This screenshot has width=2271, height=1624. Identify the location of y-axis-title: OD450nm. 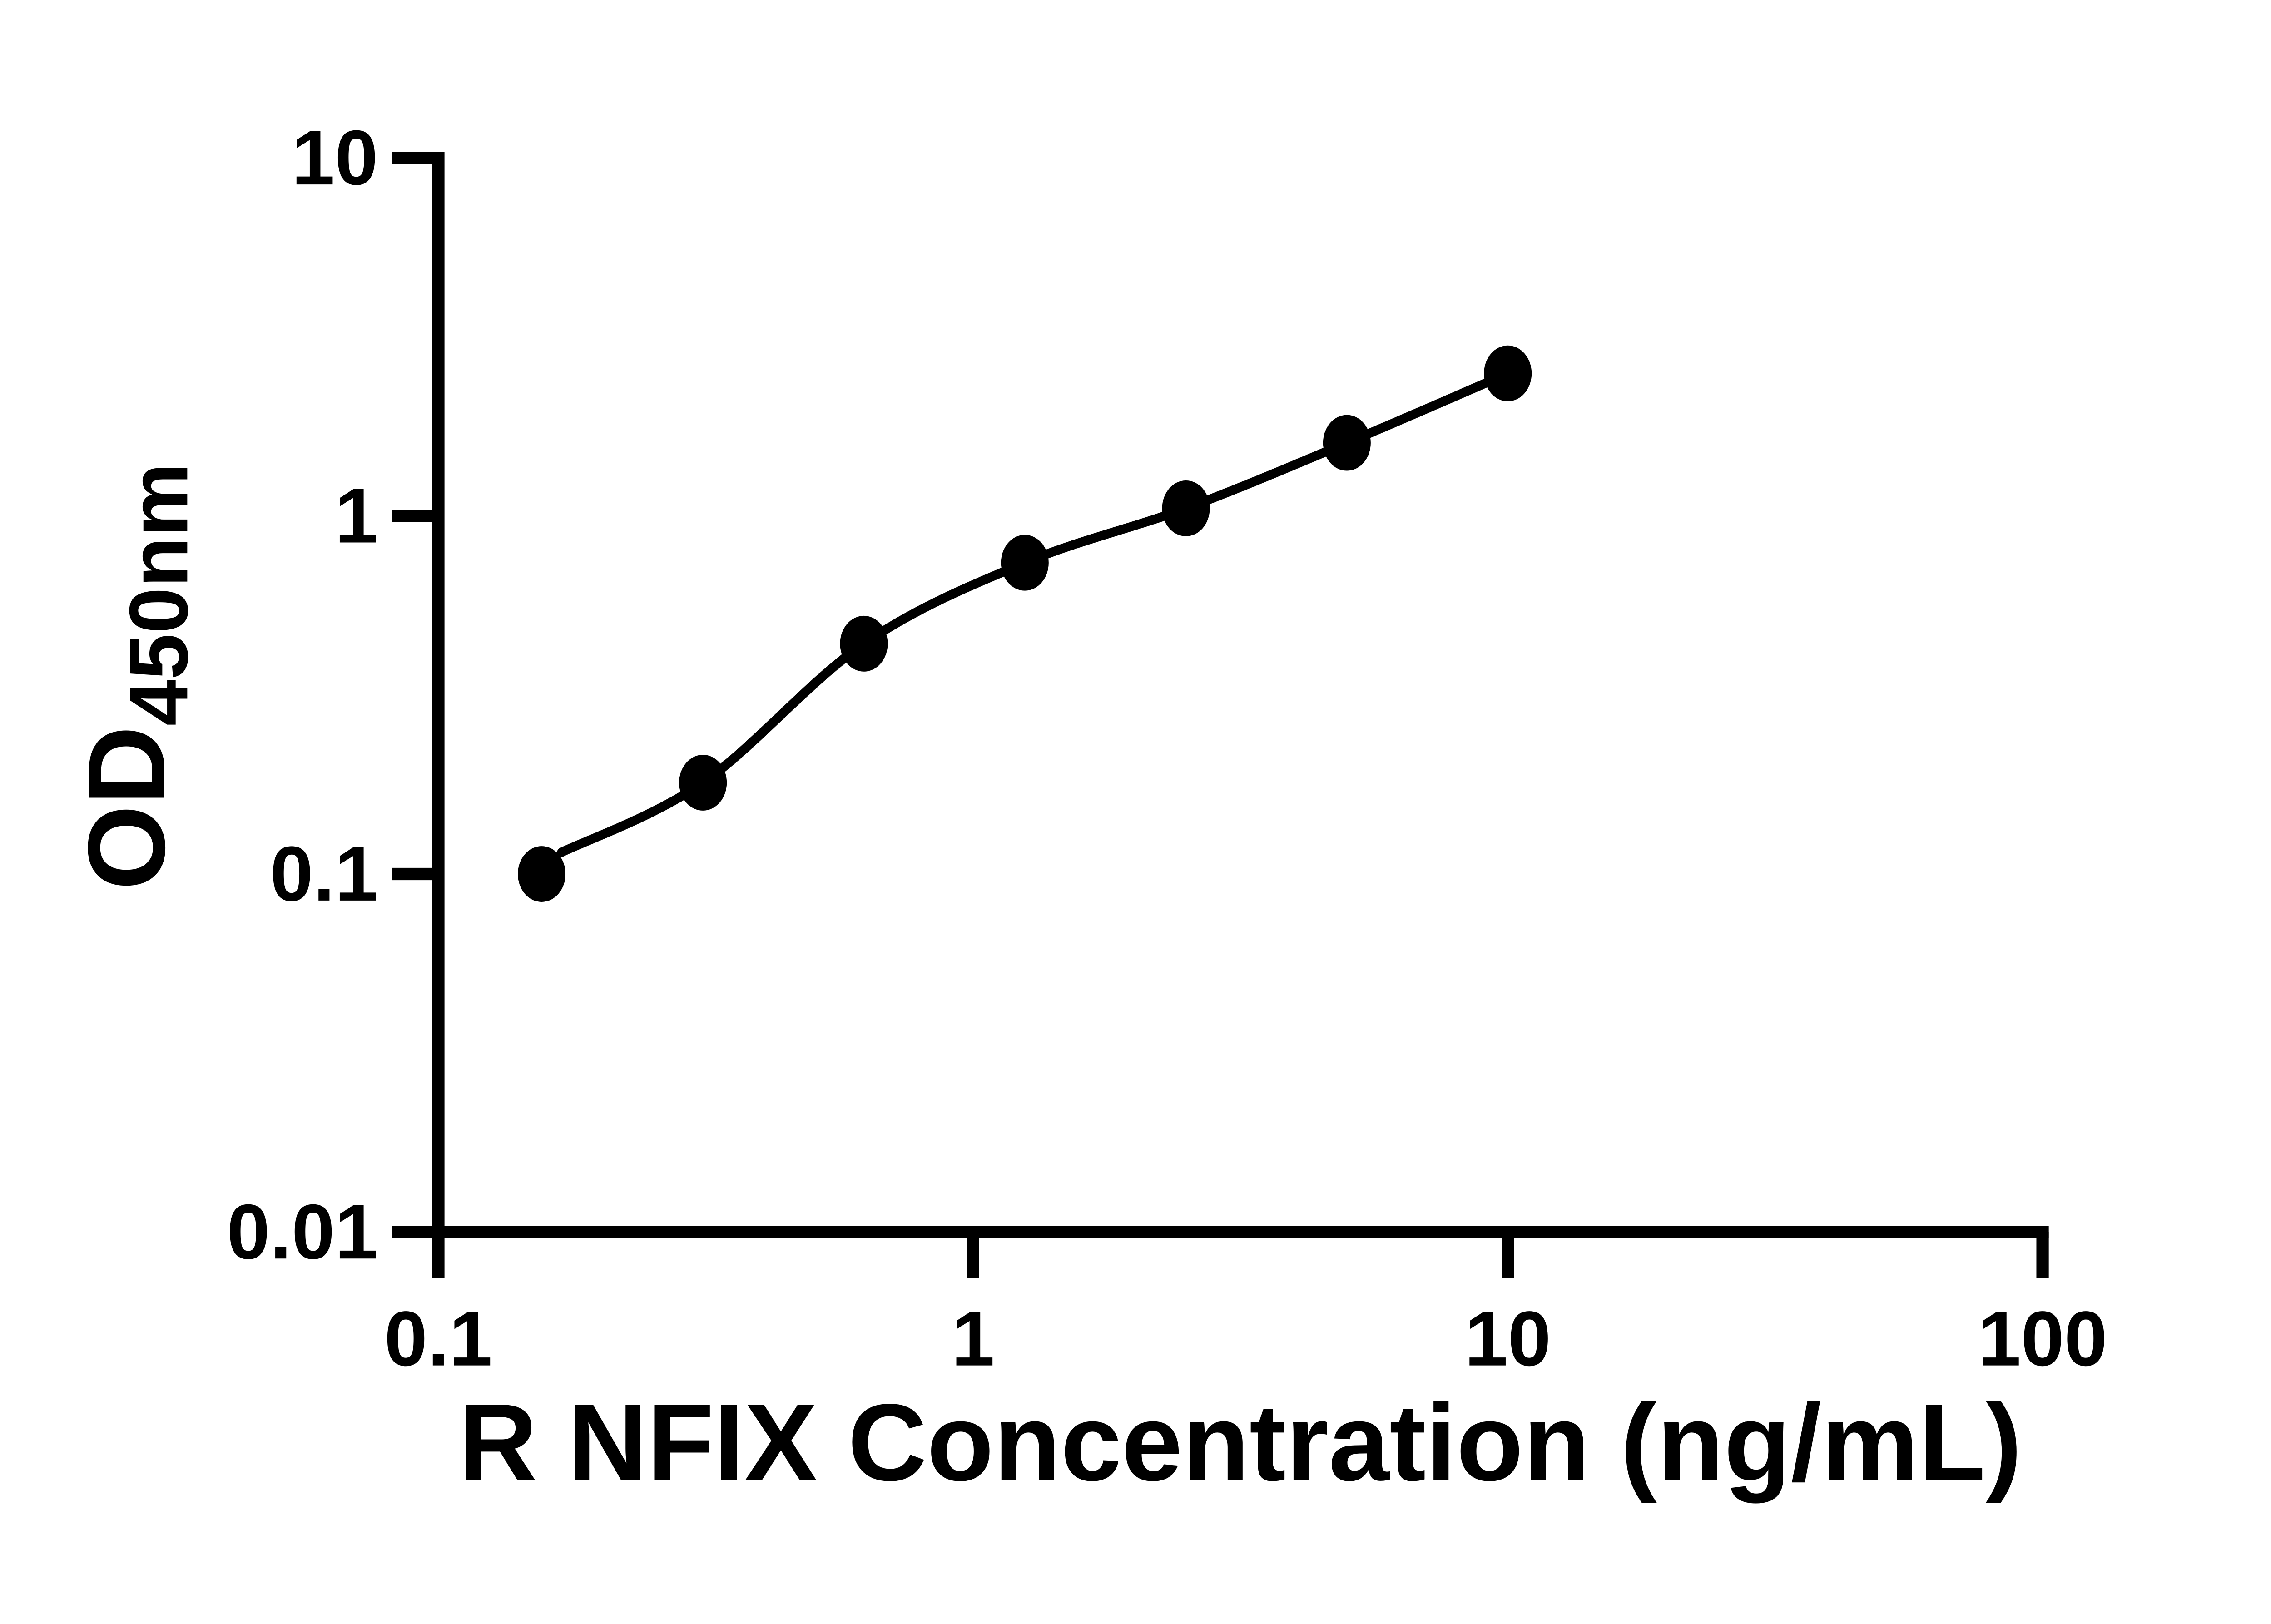
(135, 676).